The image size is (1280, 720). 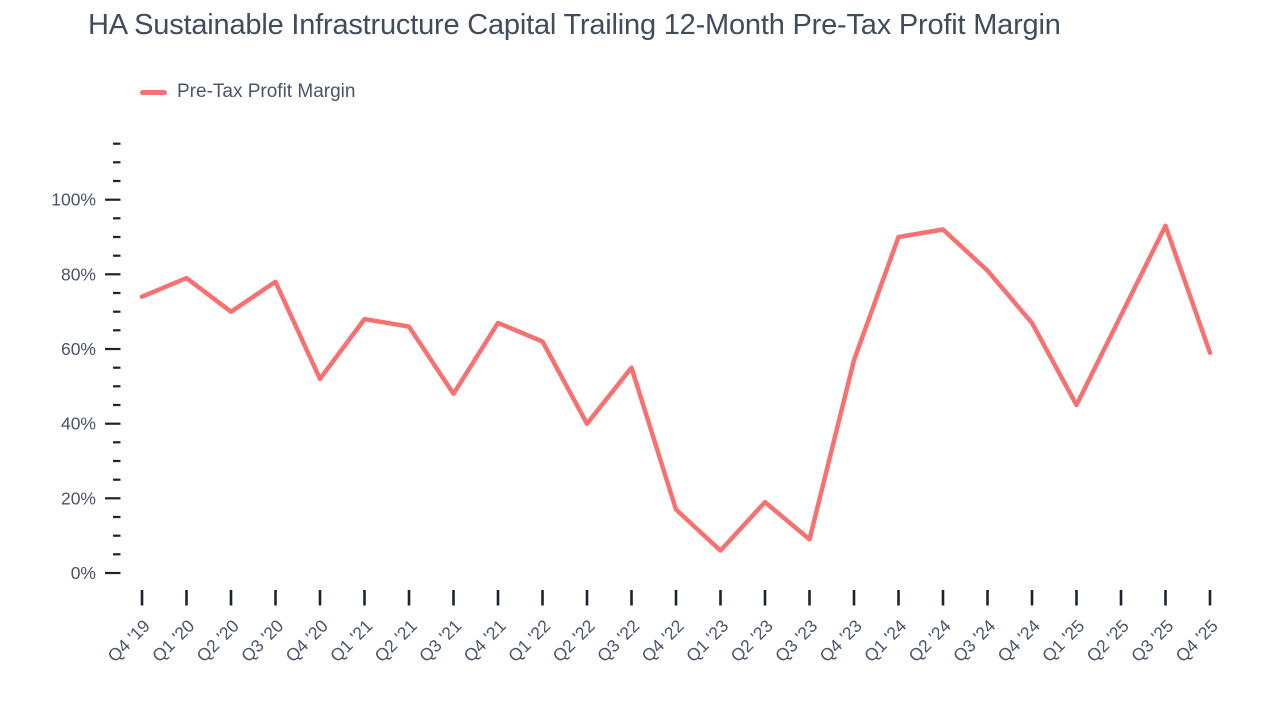 What do you see at coordinates (266, 91) in the screenshot?
I see `legend-label: Pre-Tax Profit Margin` at bounding box center [266, 91].